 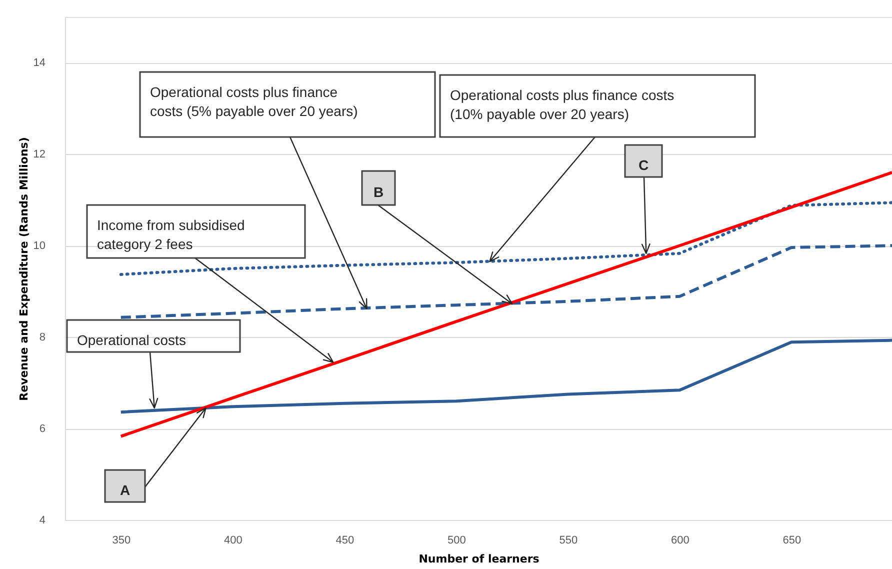 I want to click on x-tick-label: 500, so click(x=456, y=540).